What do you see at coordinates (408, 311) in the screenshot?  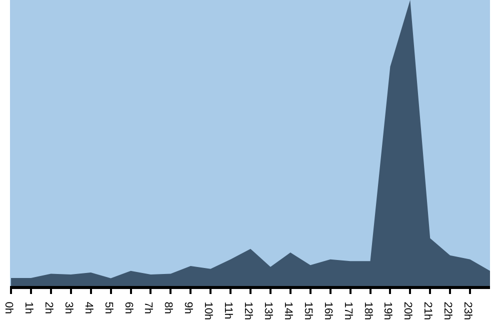 I see `x-tick-label: 20h` at bounding box center [408, 311].